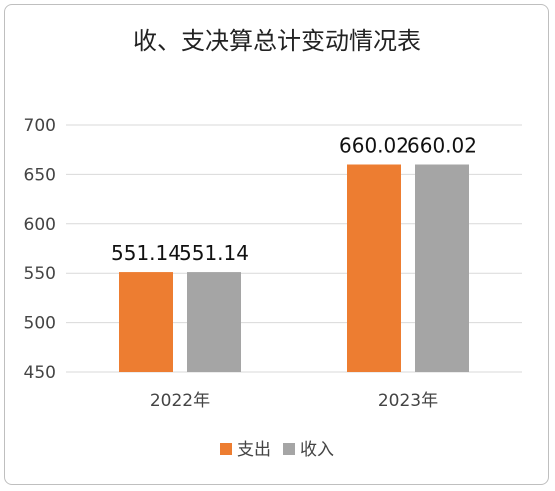  Describe the element at coordinates (374, 268) in the screenshot. I see `bar-支出-2023年` at that location.